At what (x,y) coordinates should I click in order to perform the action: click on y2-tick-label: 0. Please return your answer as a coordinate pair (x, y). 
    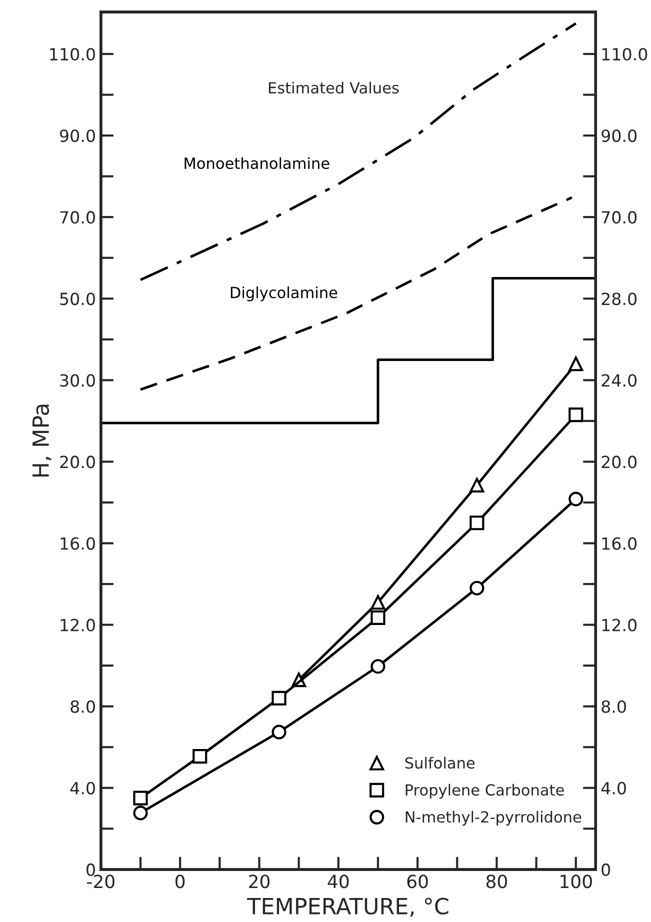
    Looking at the image, I should click on (606, 869).